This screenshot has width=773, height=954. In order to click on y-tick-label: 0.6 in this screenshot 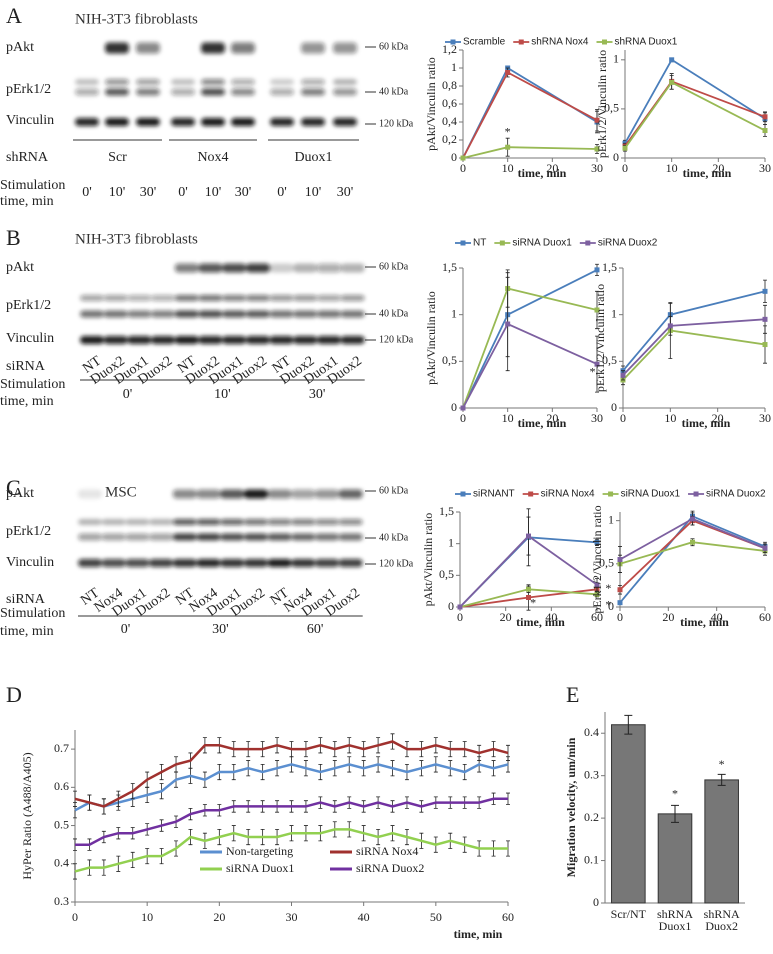, I will do `click(61, 786)`.